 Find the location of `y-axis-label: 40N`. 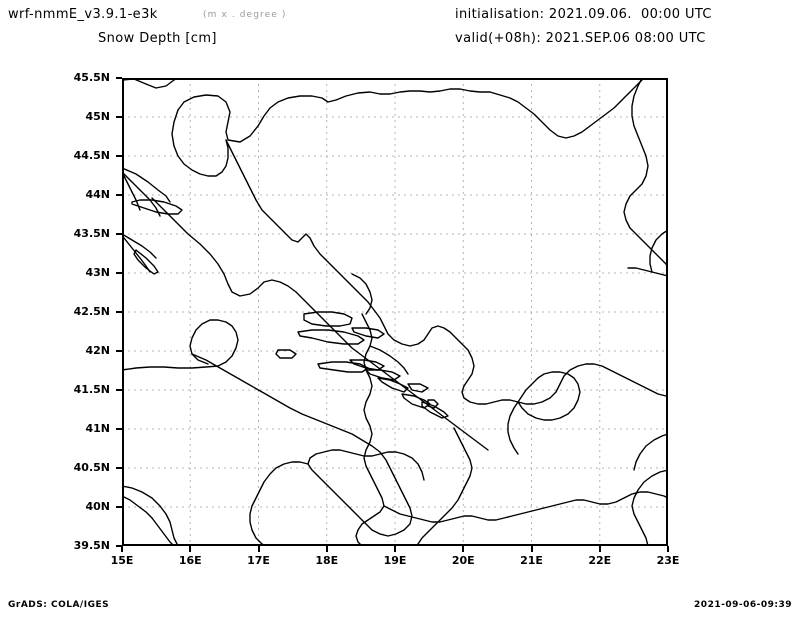

y-axis-label: 40N is located at coordinates (97, 506).